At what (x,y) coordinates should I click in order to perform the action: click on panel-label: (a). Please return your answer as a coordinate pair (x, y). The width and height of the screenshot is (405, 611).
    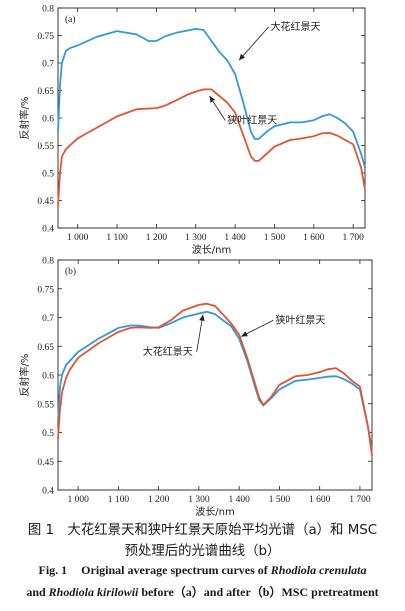
    Looking at the image, I should click on (70, 19).